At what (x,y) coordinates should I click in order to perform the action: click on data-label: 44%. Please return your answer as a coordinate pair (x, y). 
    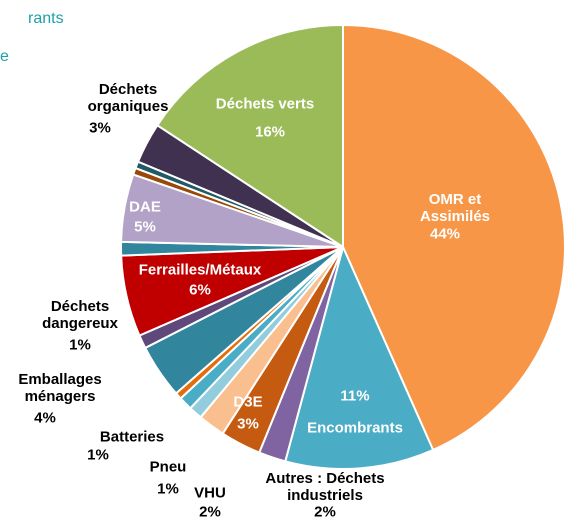
    Looking at the image, I should click on (445, 234).